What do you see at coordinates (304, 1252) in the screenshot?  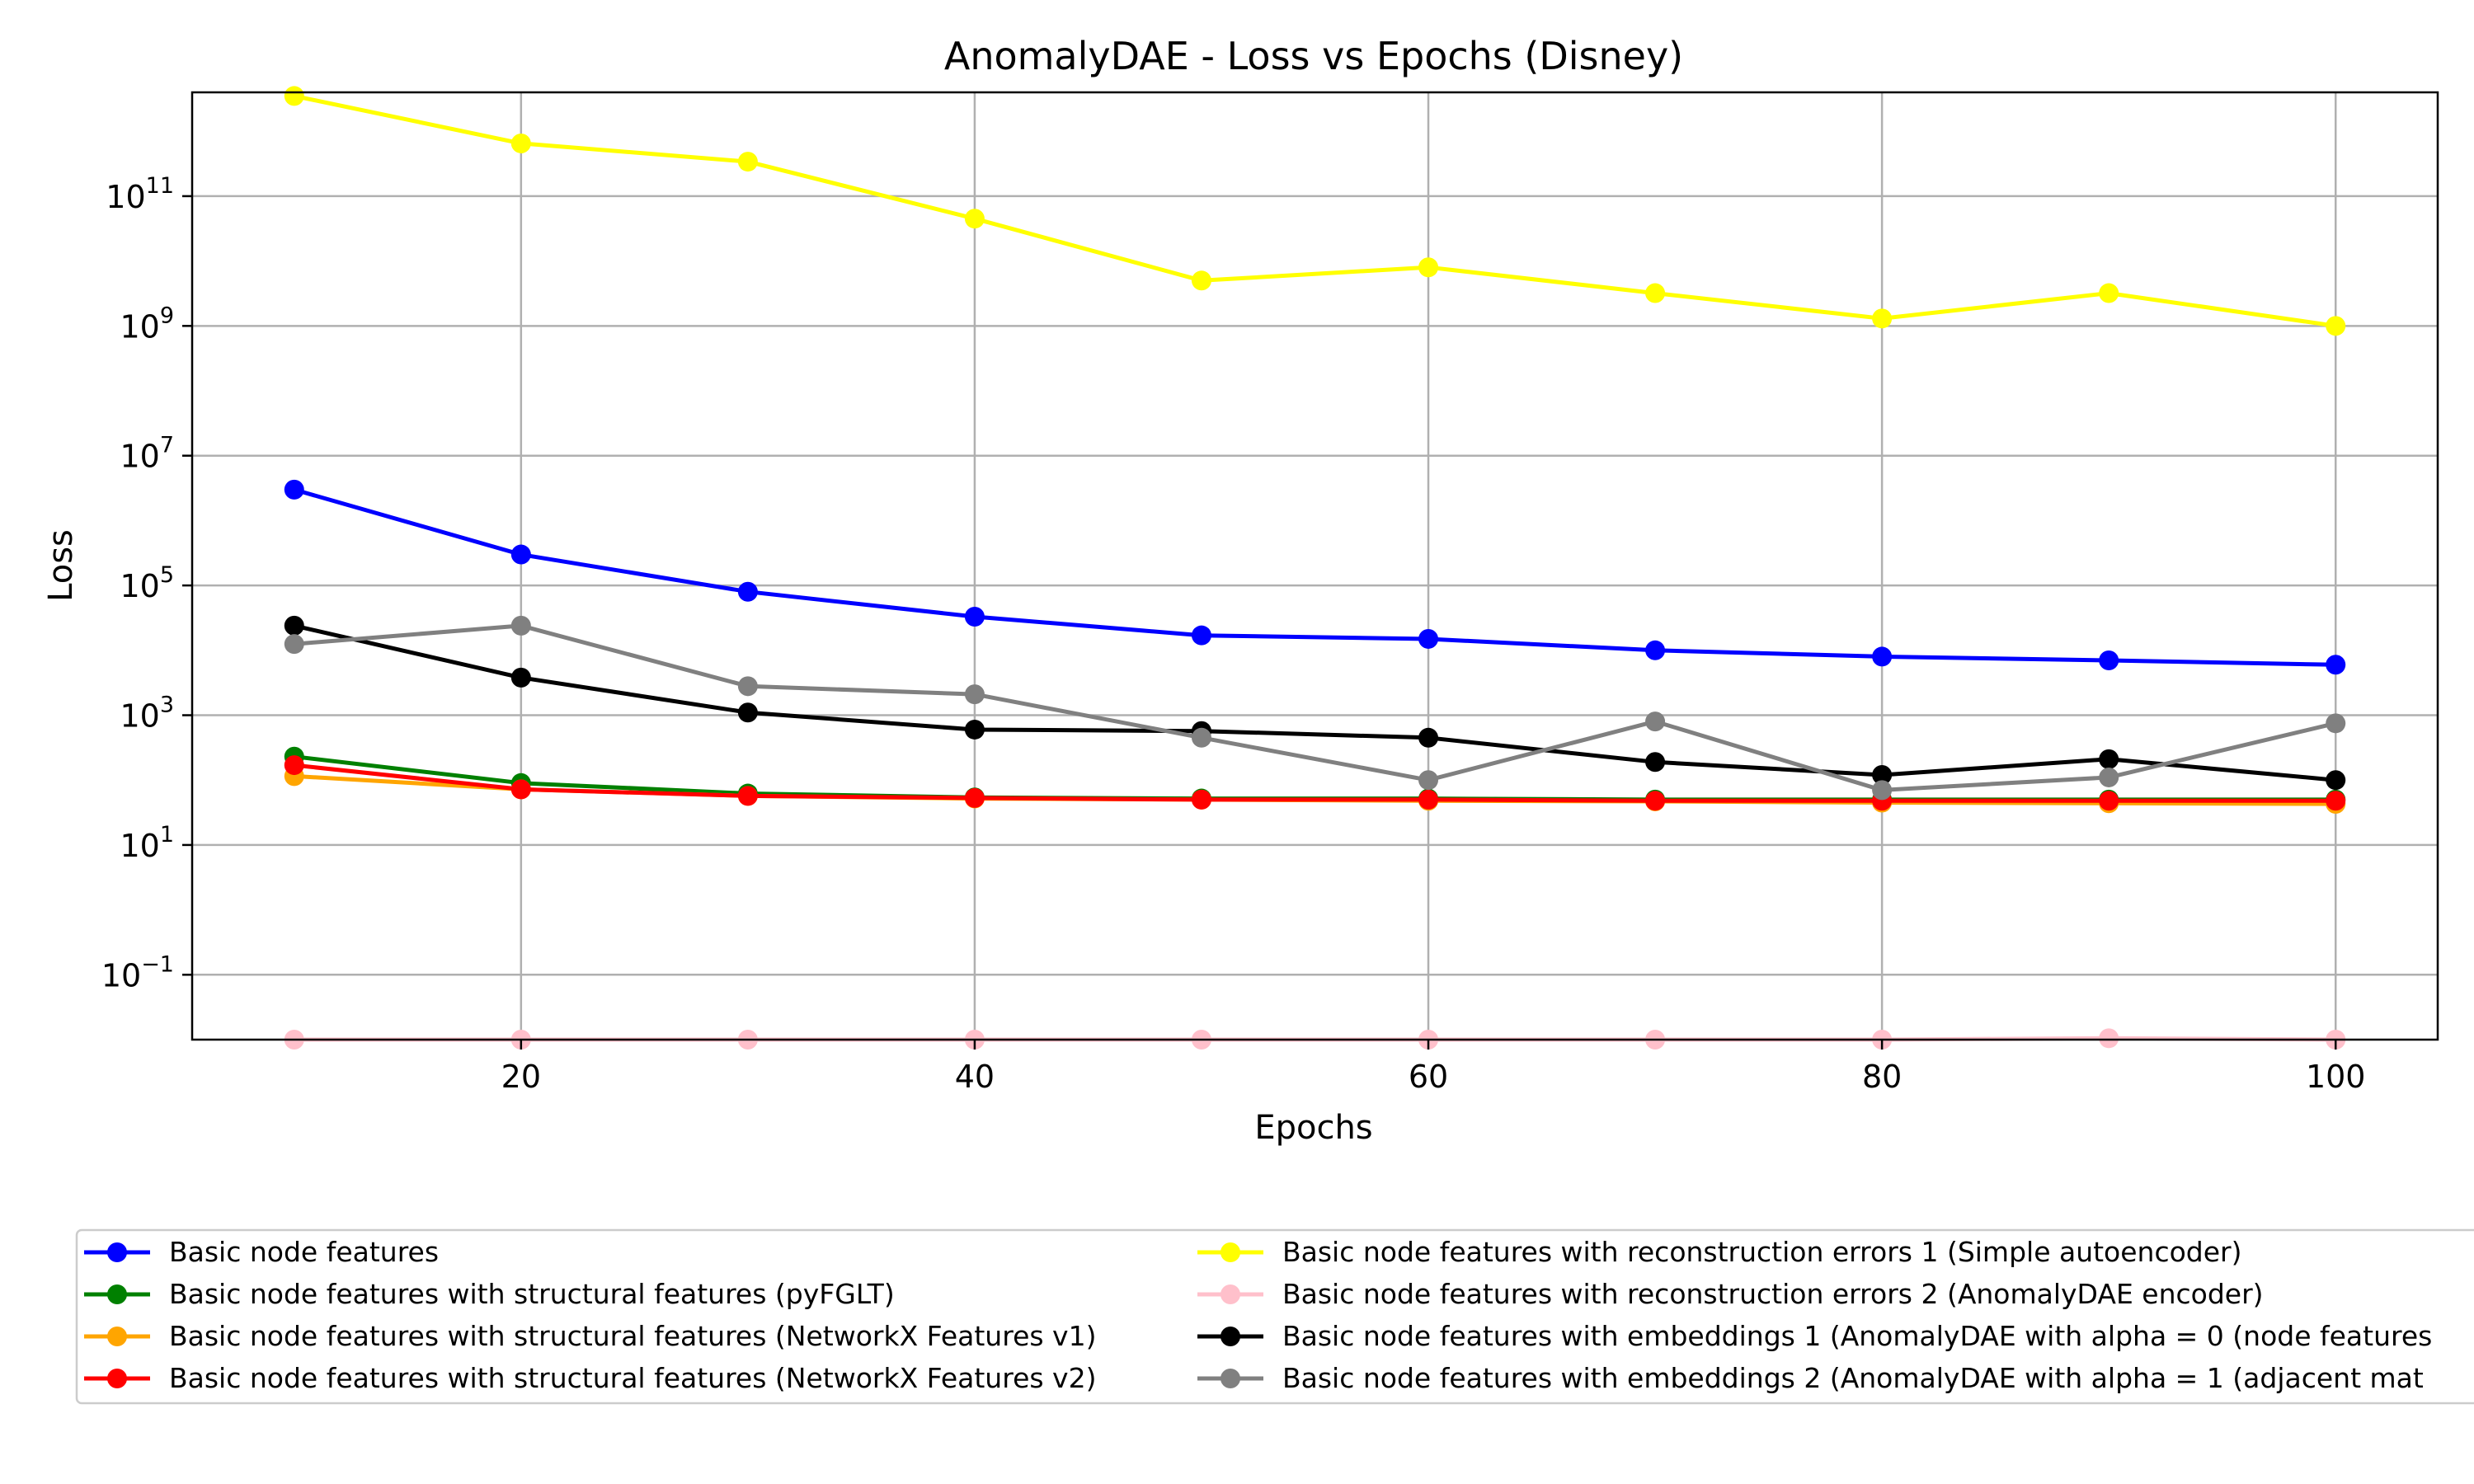 I see `legend-label: Basic node features` at bounding box center [304, 1252].